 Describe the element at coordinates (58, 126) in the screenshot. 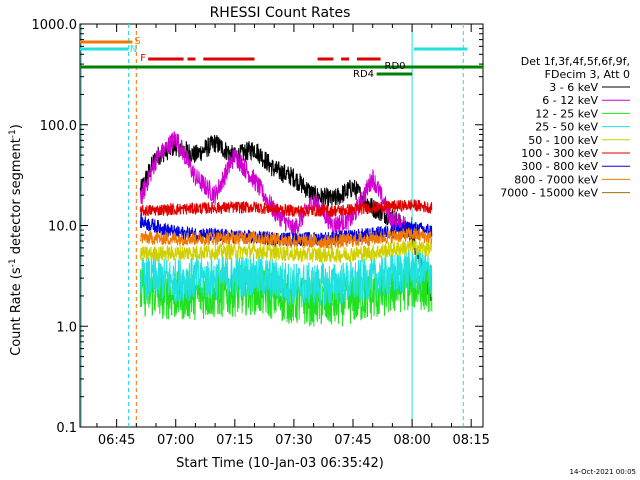

I see `y-tick-label: 100.0` at that location.